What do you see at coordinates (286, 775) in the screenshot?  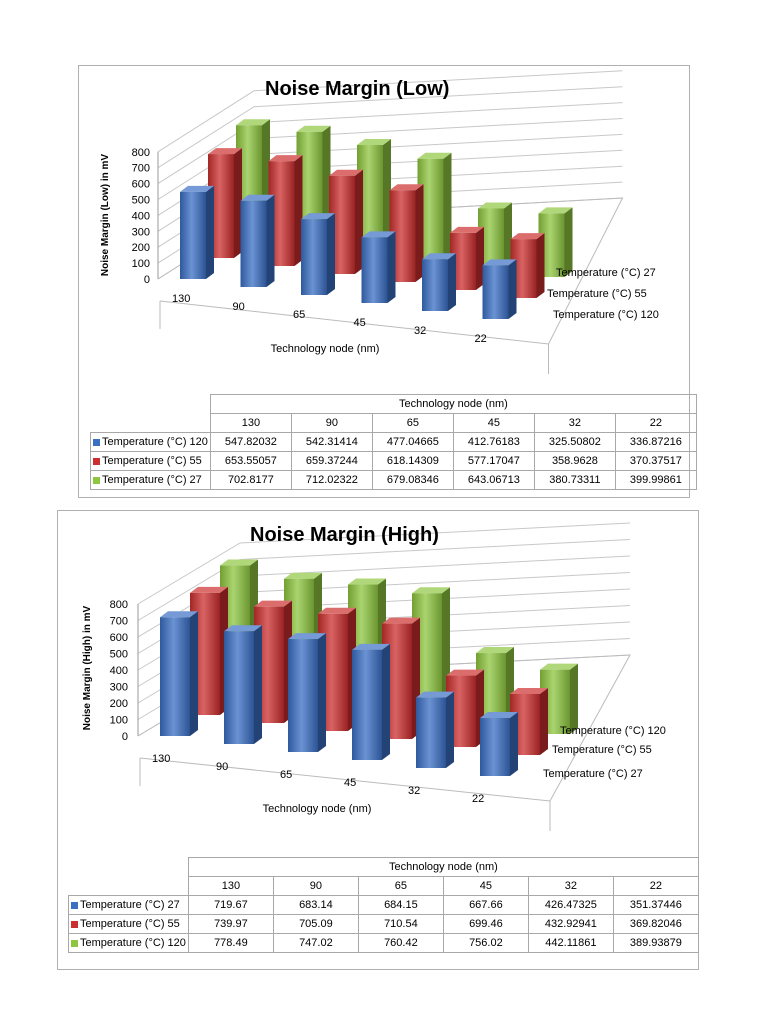 I see `x-tick-label: 65` at bounding box center [286, 775].